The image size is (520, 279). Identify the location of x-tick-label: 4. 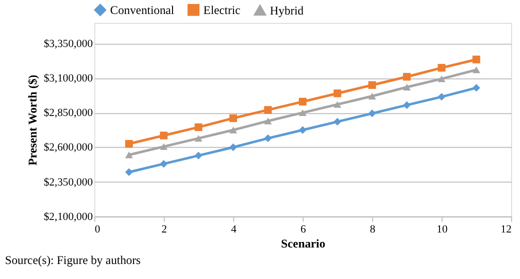
(233, 230).